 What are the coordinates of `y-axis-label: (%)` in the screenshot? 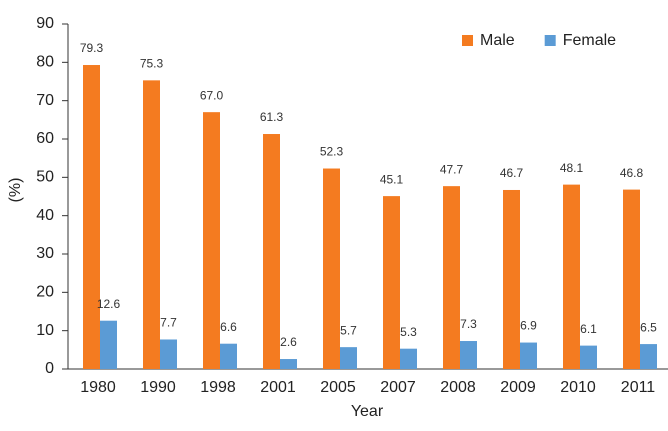 It's located at (15, 190).